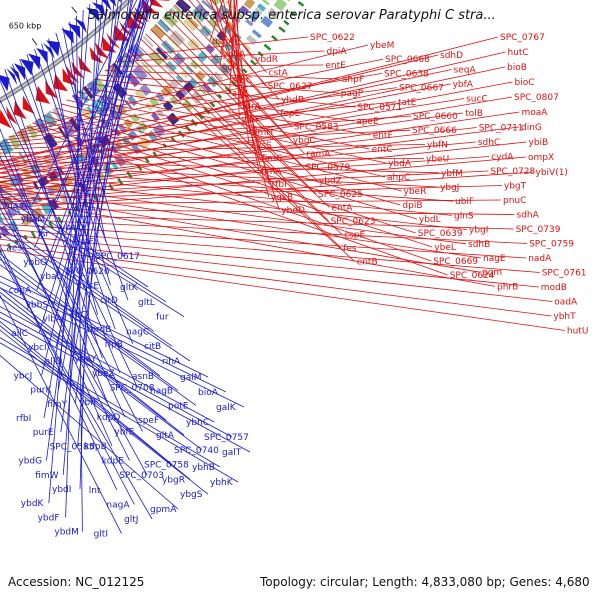  I want to click on gene-label-forward: glnS, so click(464, 216).